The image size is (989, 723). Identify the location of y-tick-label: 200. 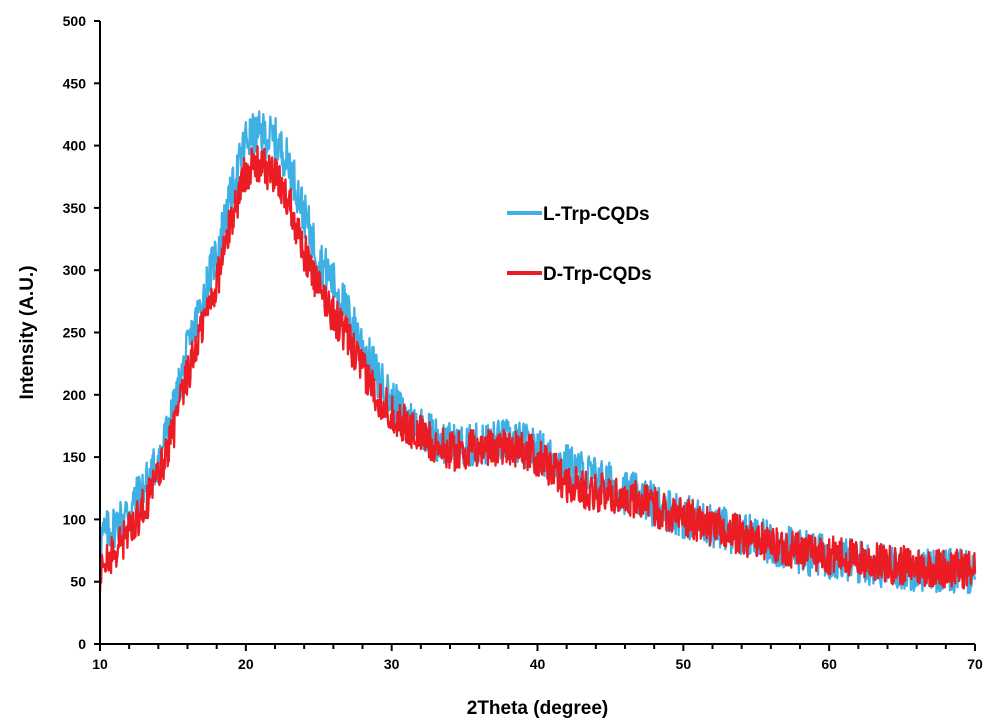
(75, 395).